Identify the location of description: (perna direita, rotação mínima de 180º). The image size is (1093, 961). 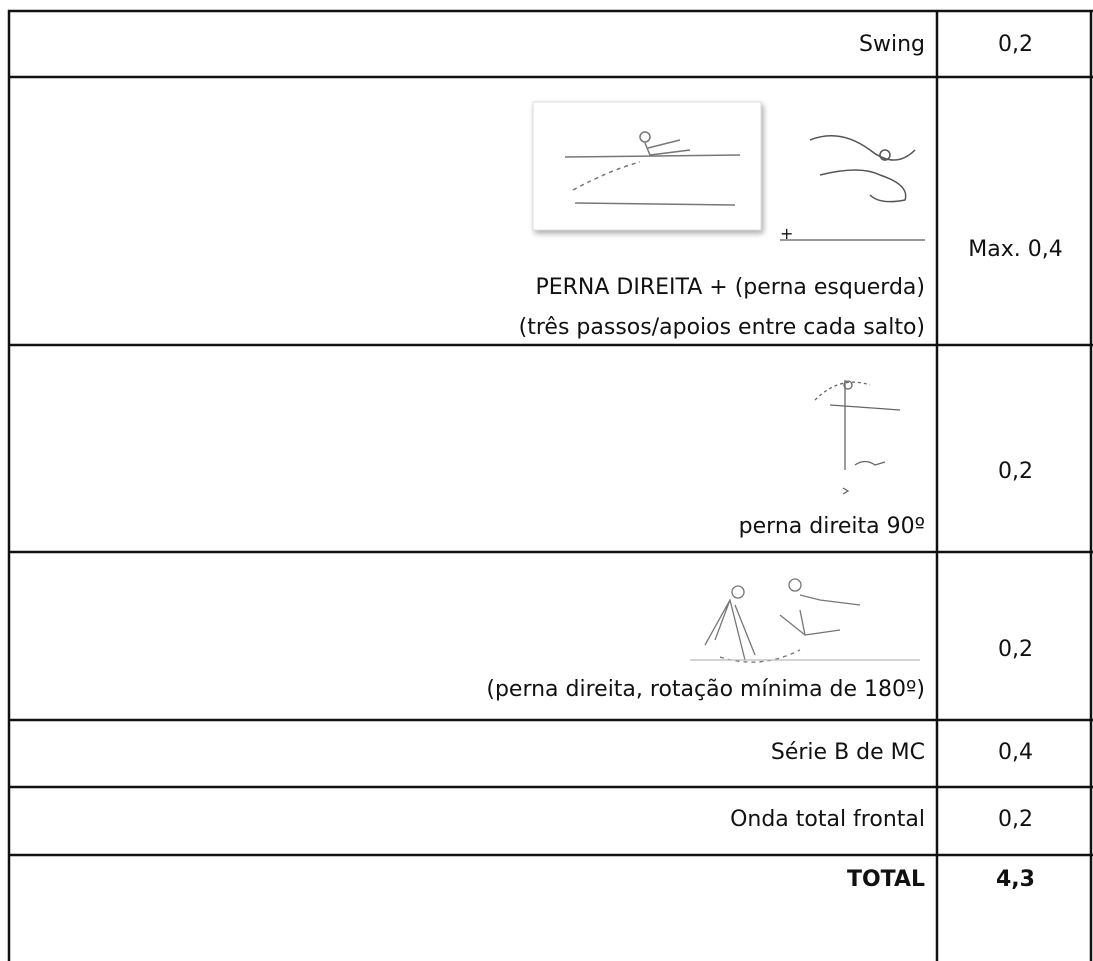
(705, 689).